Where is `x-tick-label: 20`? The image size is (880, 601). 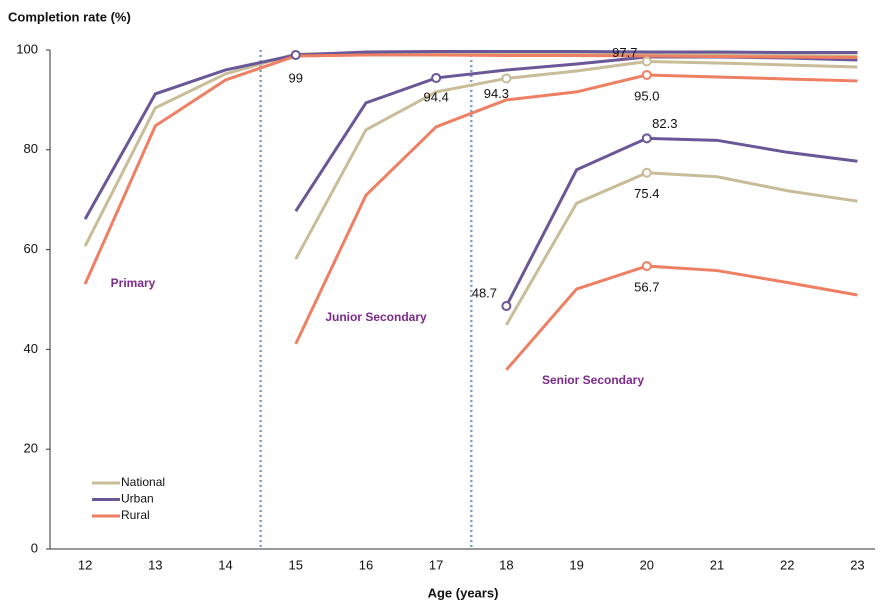 x-tick-label: 20 is located at coordinates (647, 564).